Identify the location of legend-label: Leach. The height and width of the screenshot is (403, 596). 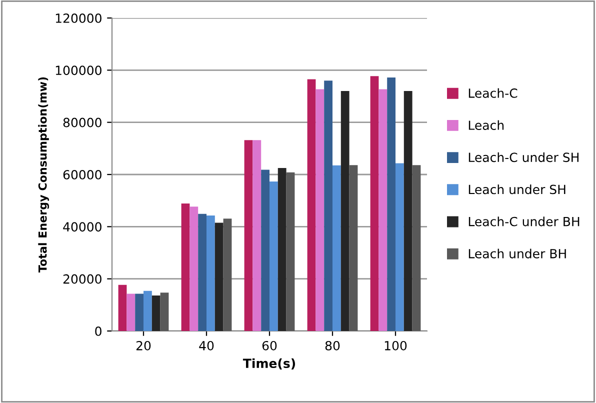
(486, 125).